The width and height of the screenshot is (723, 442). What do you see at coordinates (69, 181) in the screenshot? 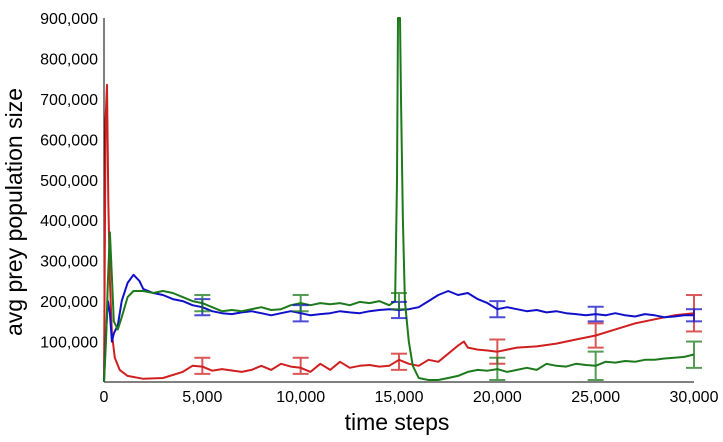
I see `y-tick-label: 500,000` at bounding box center [69, 181].